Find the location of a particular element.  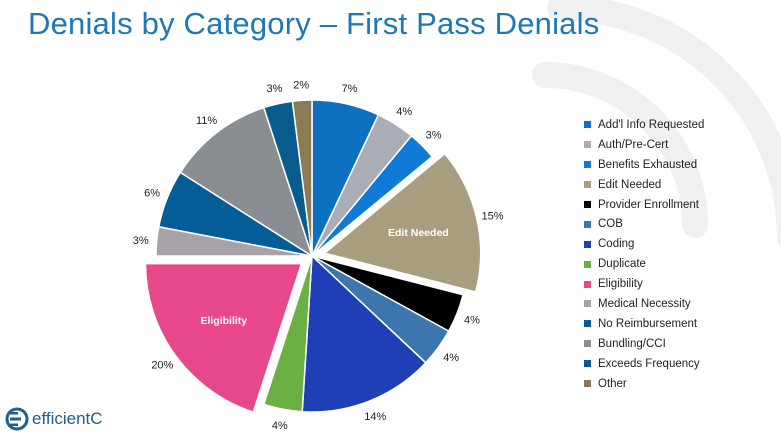

legend-item-eligibility: Eligibility is located at coordinates (644, 284).